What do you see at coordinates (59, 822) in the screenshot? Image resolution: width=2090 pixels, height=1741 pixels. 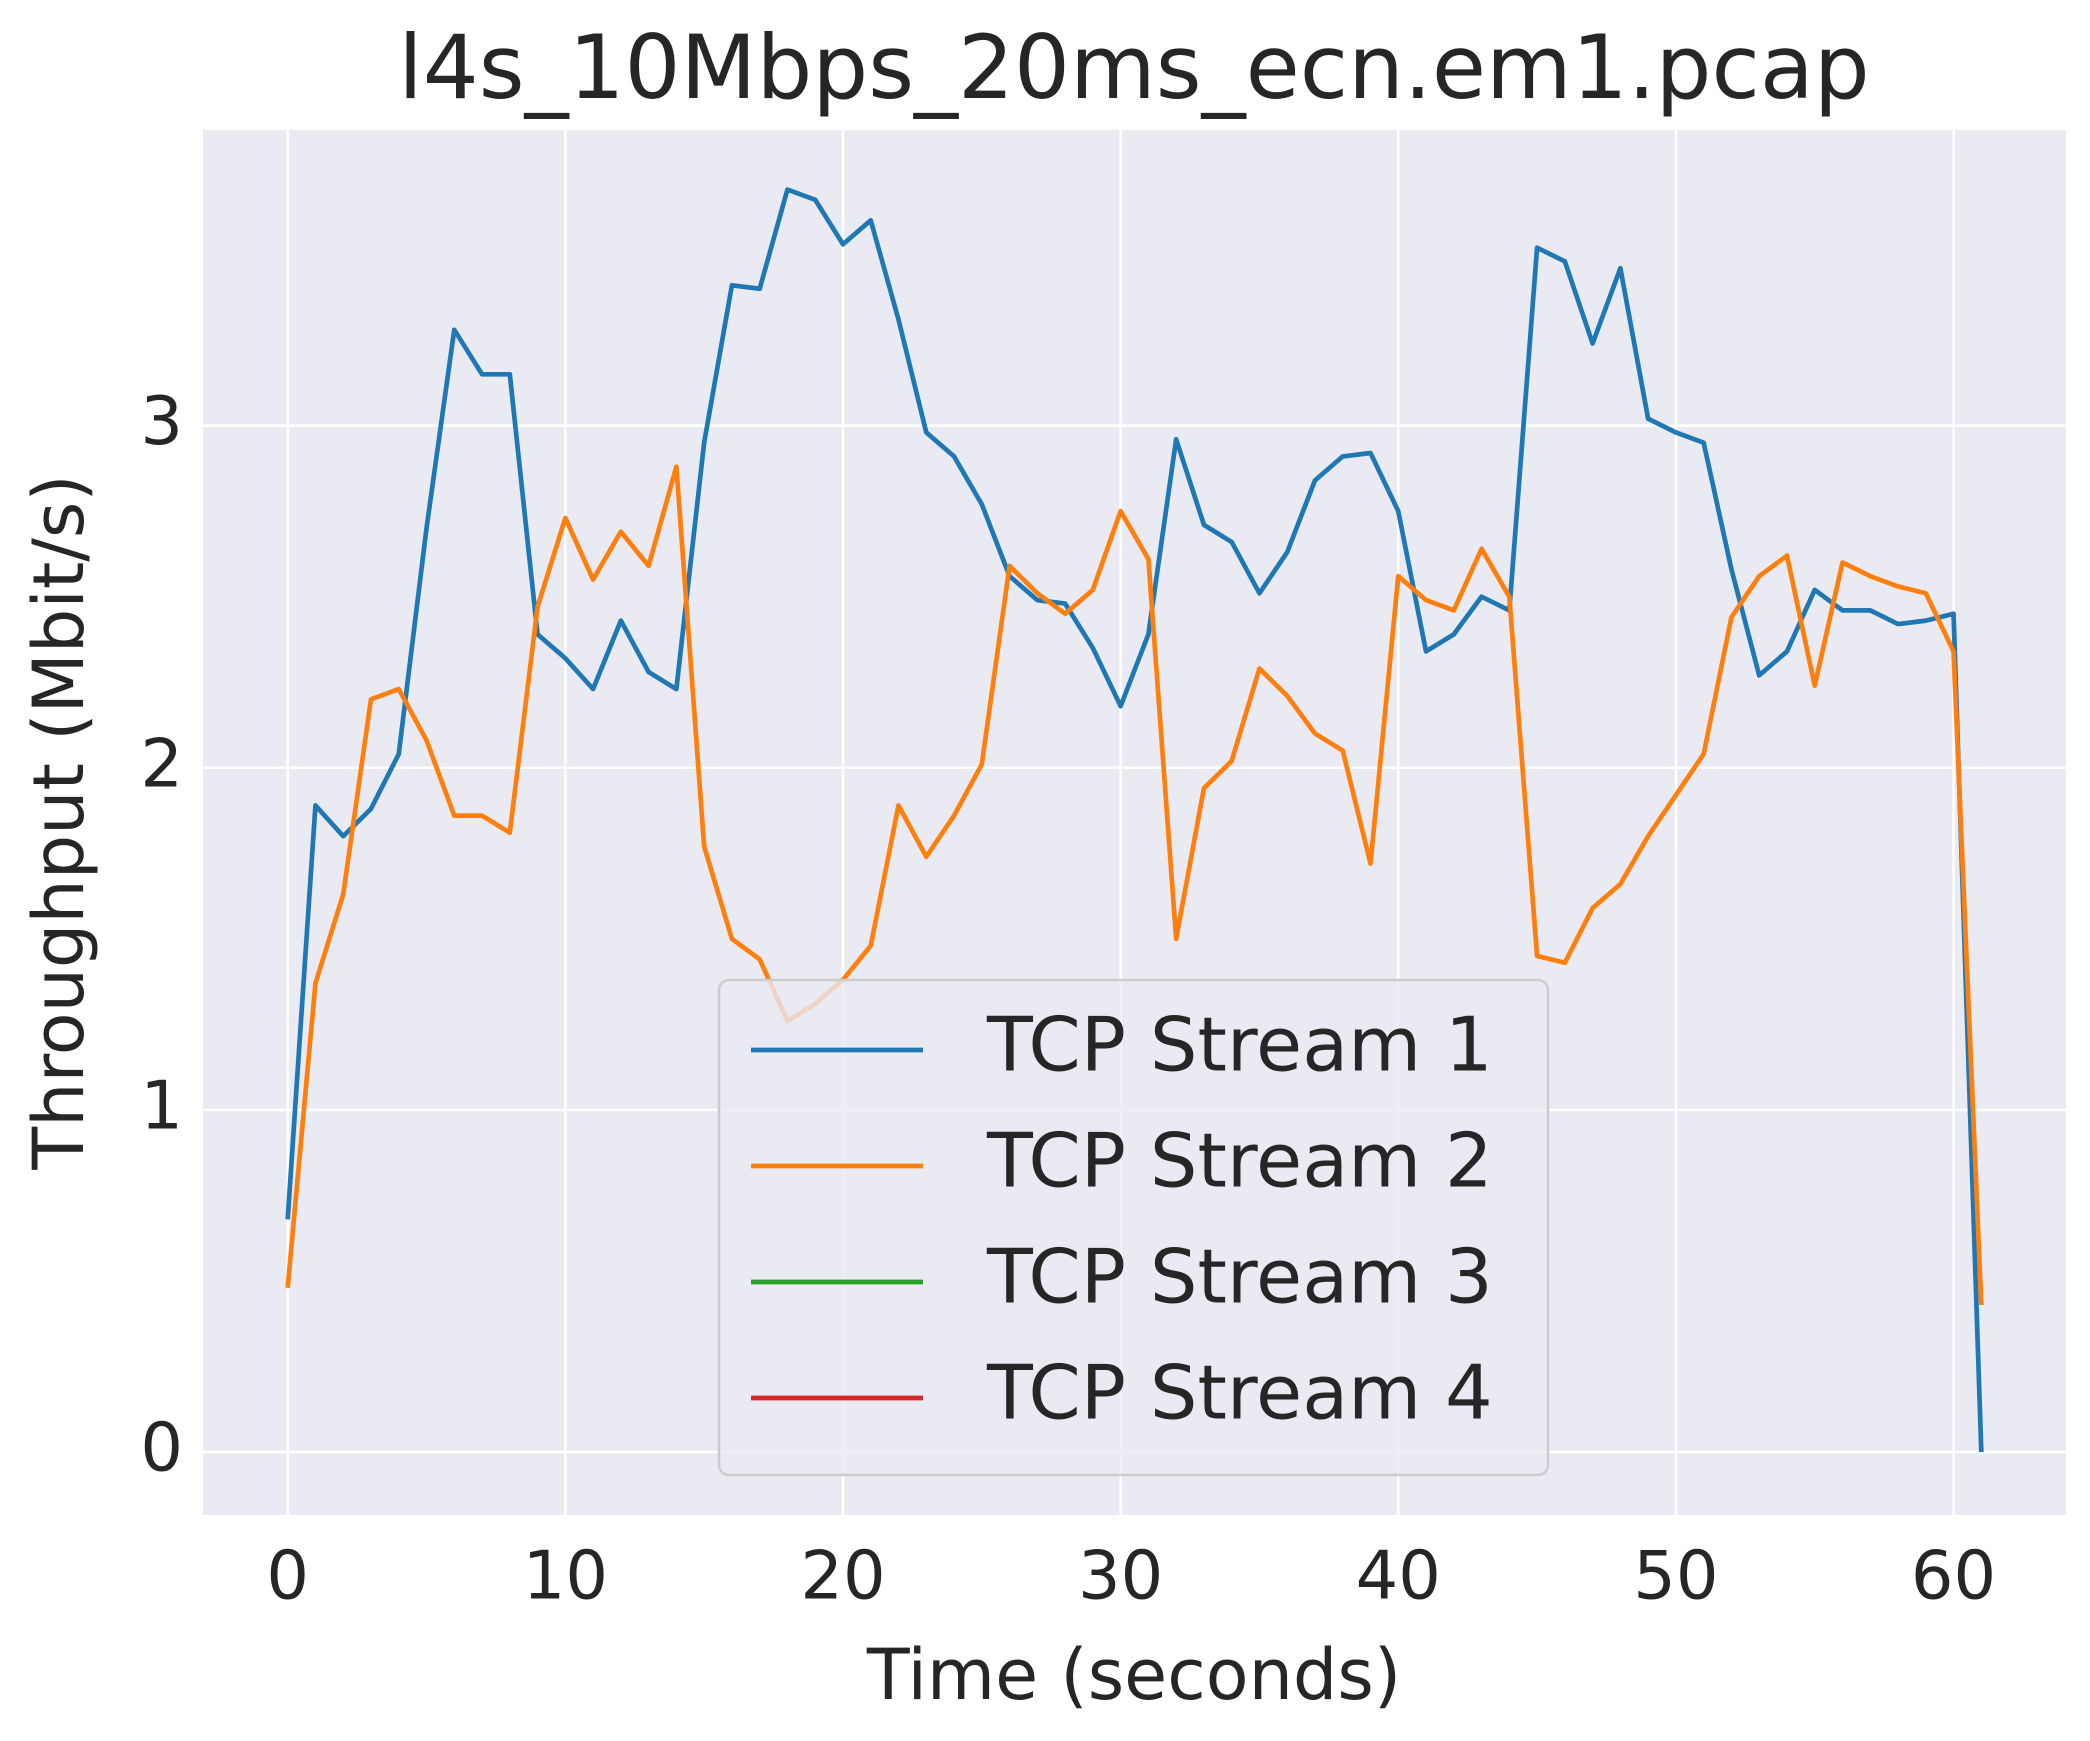 I see `y-axis-label: Throughput (Mbit/s)` at bounding box center [59, 822].